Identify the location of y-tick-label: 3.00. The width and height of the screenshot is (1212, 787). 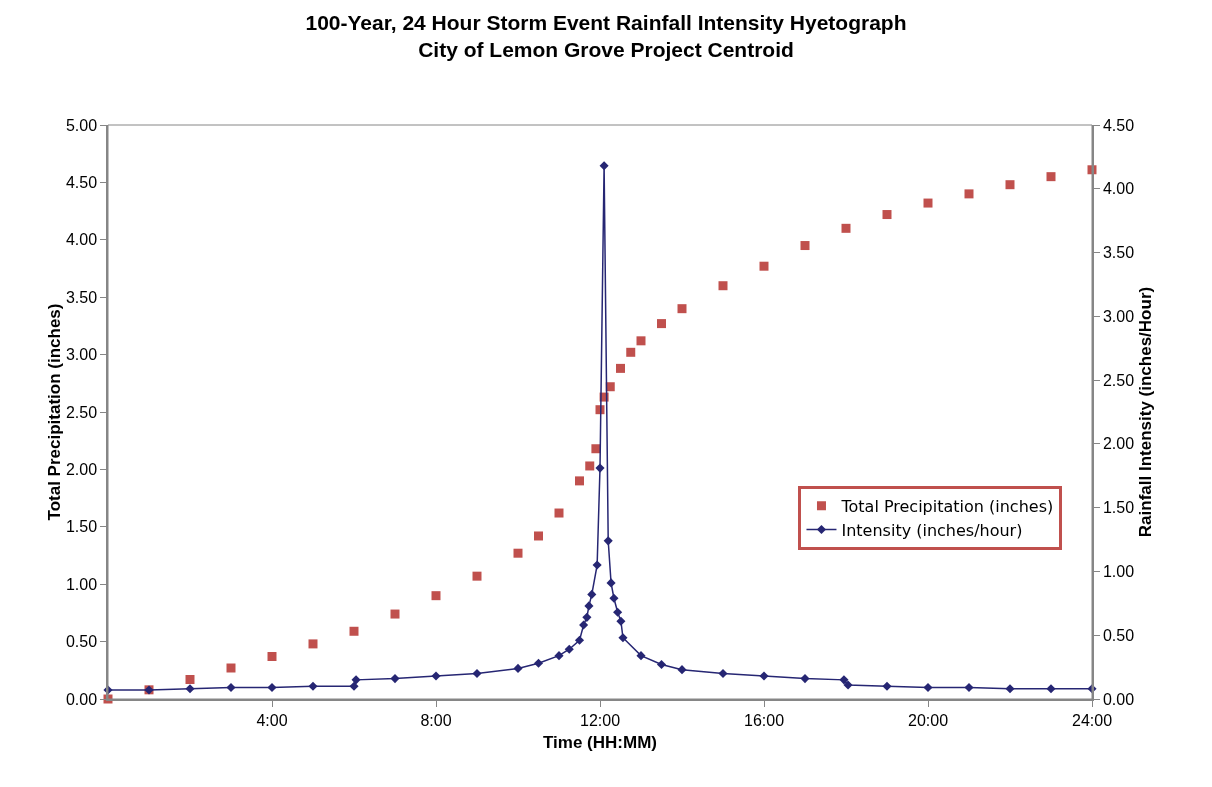
(81, 355).